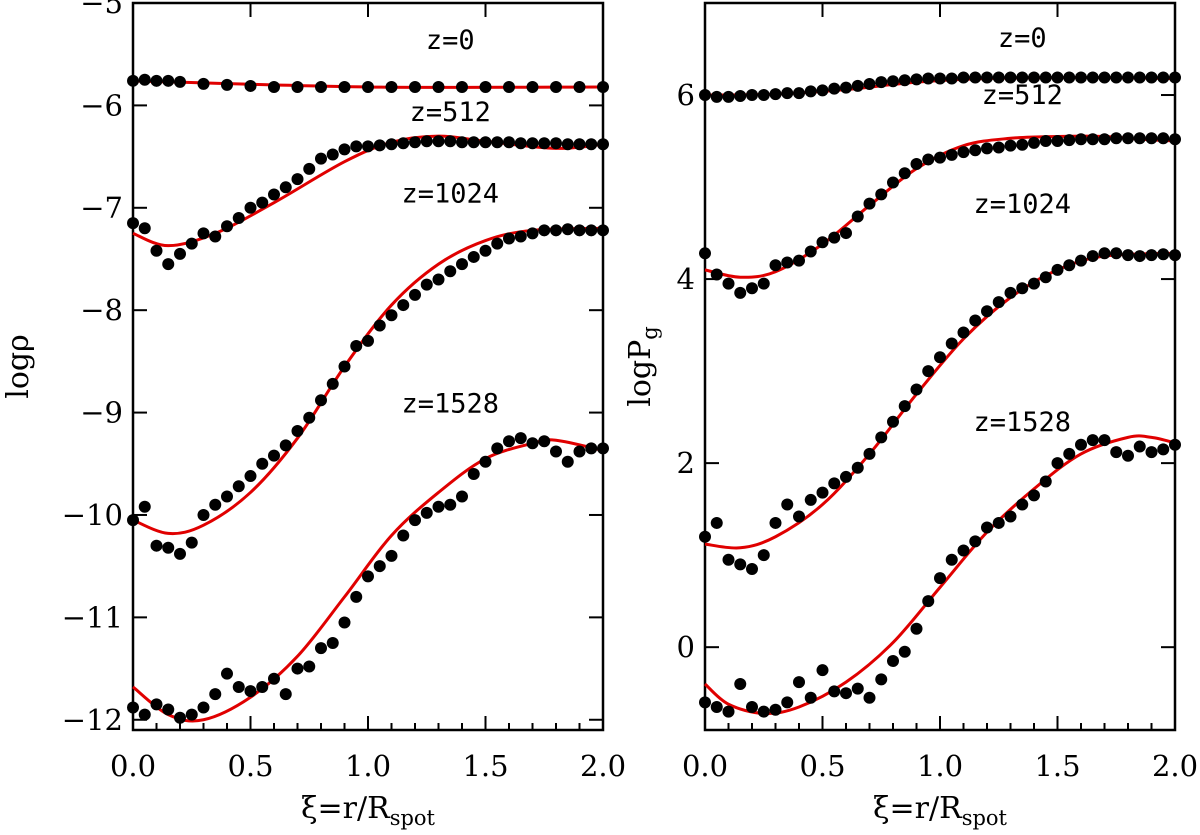 This screenshot has height=835, width=1200. What do you see at coordinates (101, 208) in the screenshot?
I see `y-tick-label: −7` at bounding box center [101, 208].